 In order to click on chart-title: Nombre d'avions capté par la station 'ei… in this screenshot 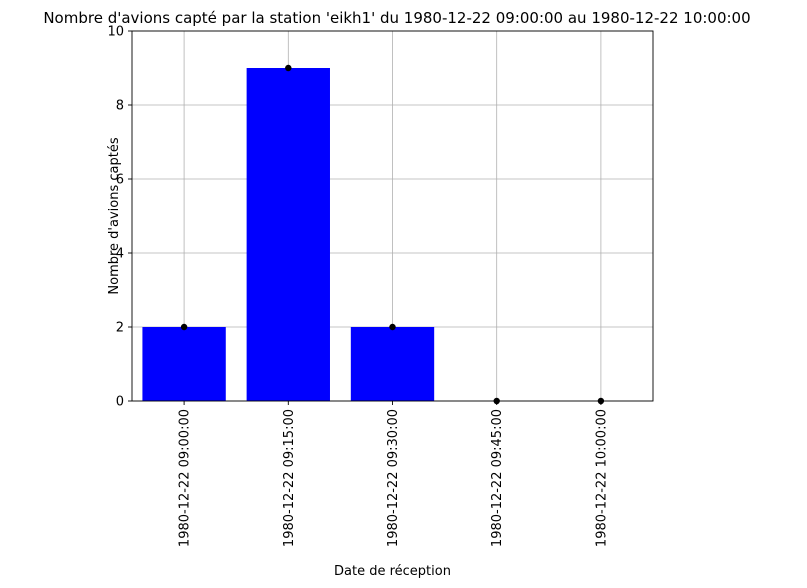, I will do `click(396, 18)`.